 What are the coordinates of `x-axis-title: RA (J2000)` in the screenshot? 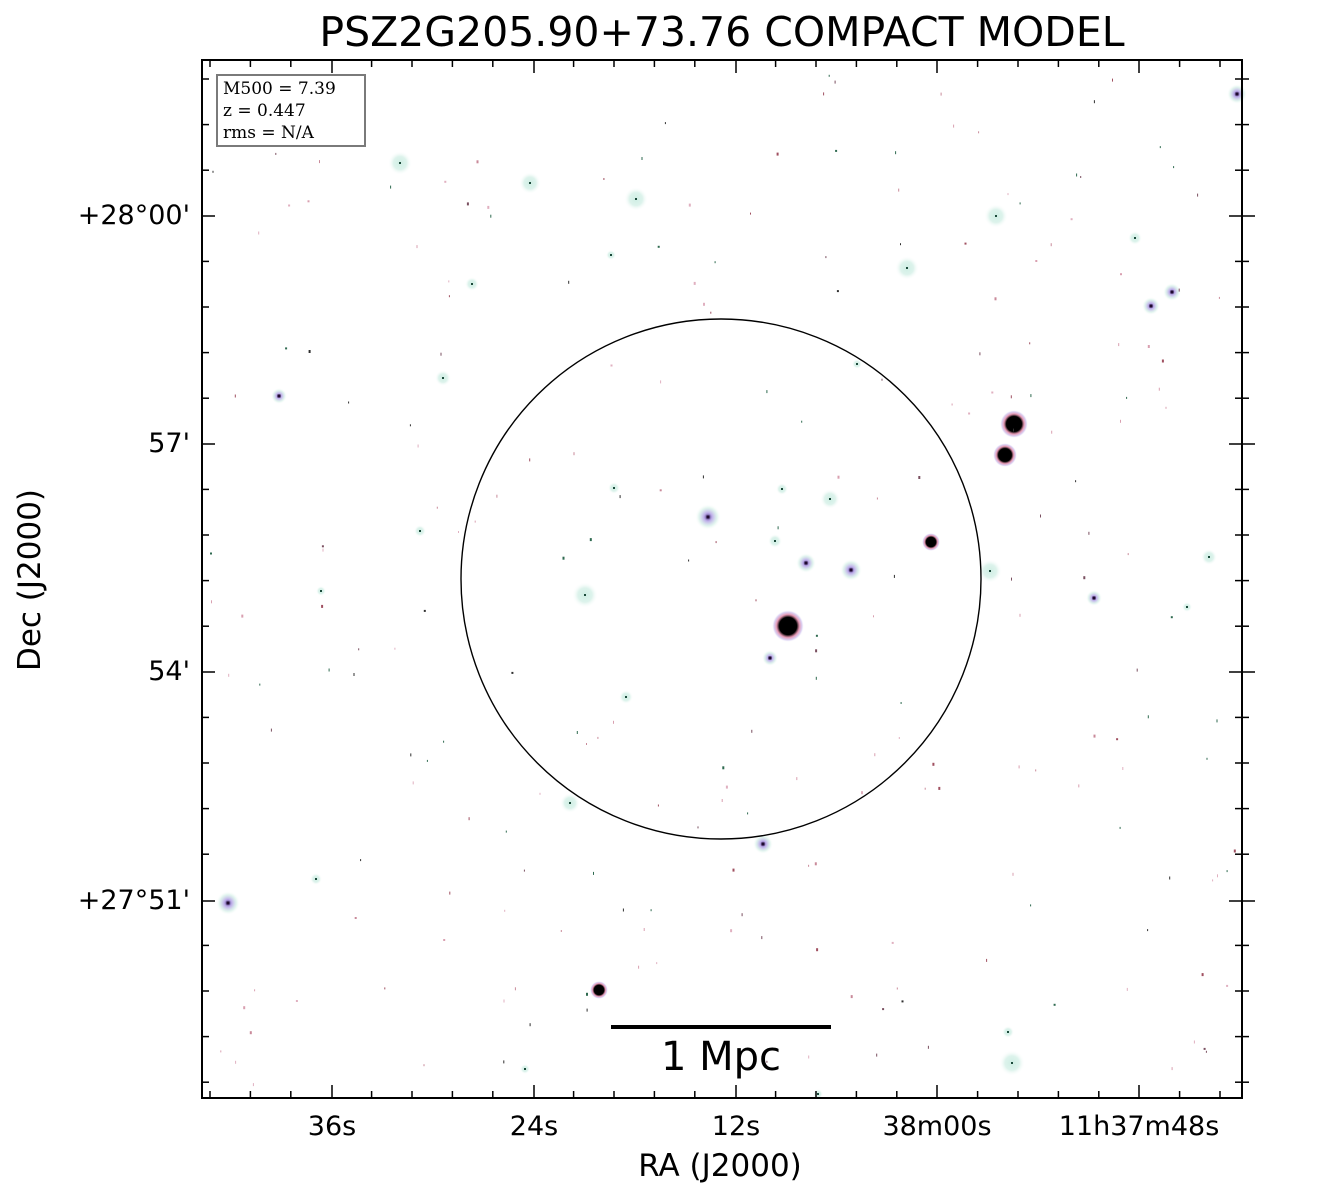 It's located at (720, 1166).